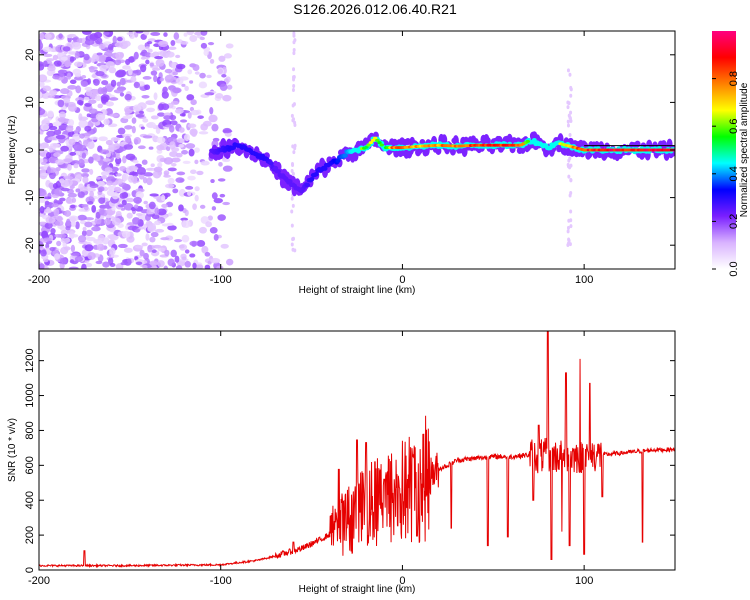 The width and height of the screenshot is (750, 600). What do you see at coordinates (30, 198) in the screenshot?
I see `spectrogram-y-tick-label: -10` at bounding box center [30, 198].